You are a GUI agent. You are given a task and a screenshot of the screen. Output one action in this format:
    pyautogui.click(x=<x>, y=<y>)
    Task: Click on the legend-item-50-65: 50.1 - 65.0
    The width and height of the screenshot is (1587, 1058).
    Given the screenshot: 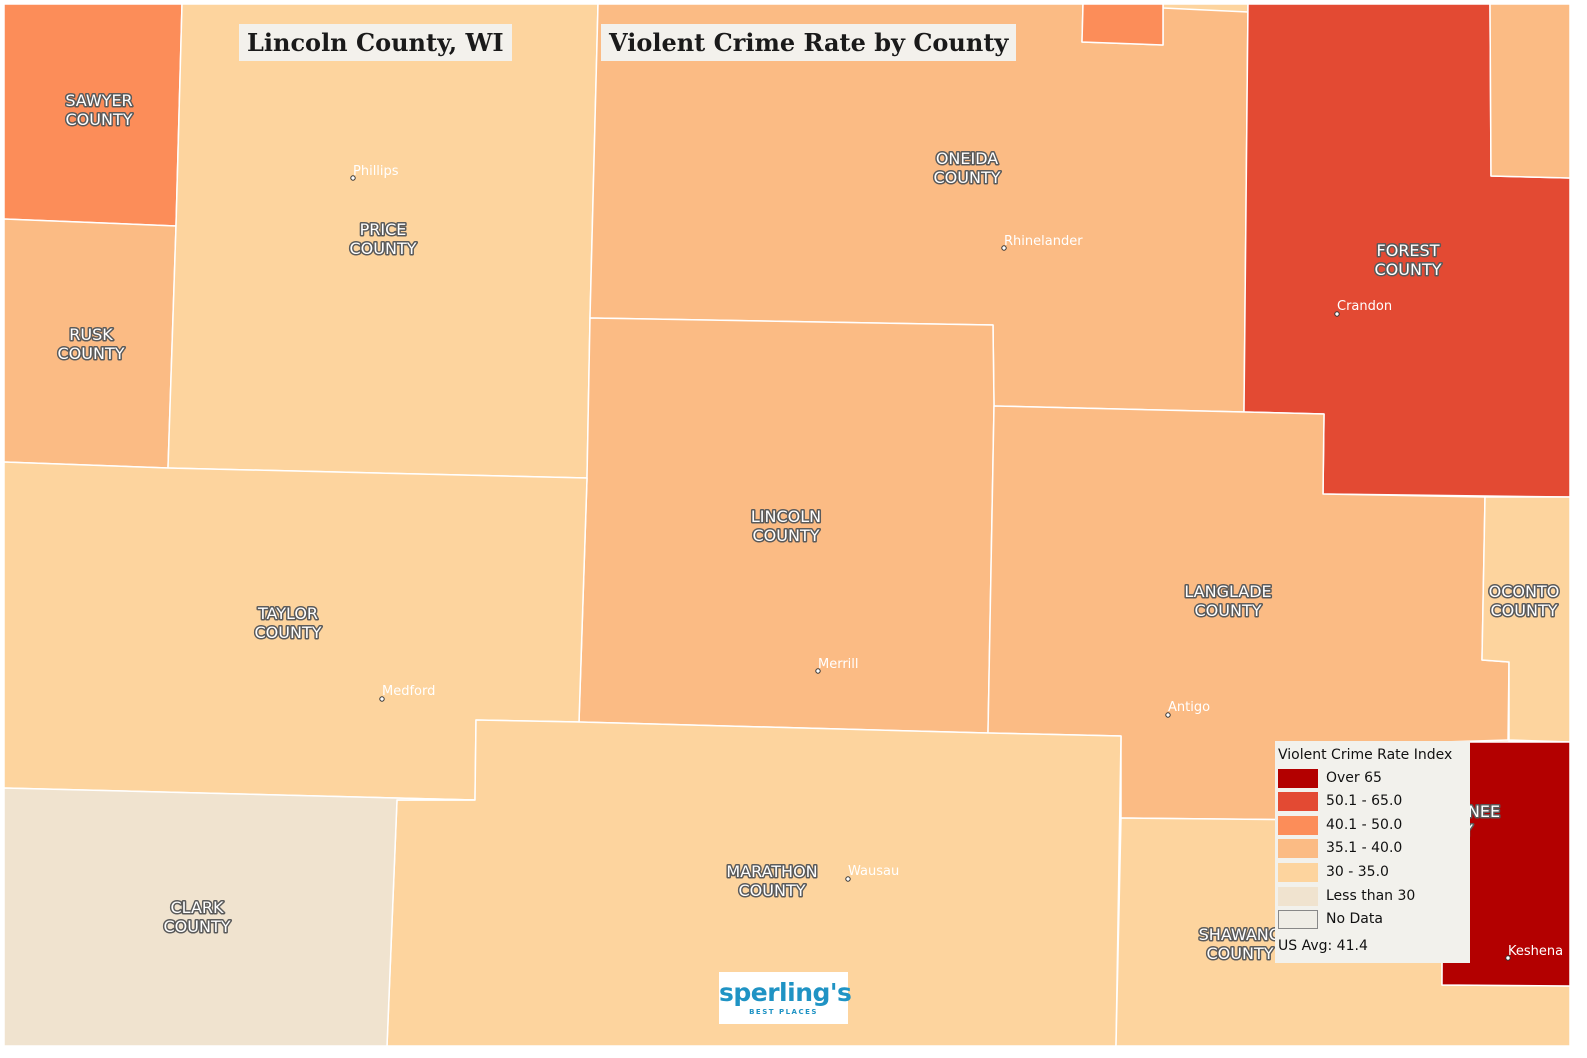 What is the action you would take?
    pyautogui.click(x=1340, y=801)
    